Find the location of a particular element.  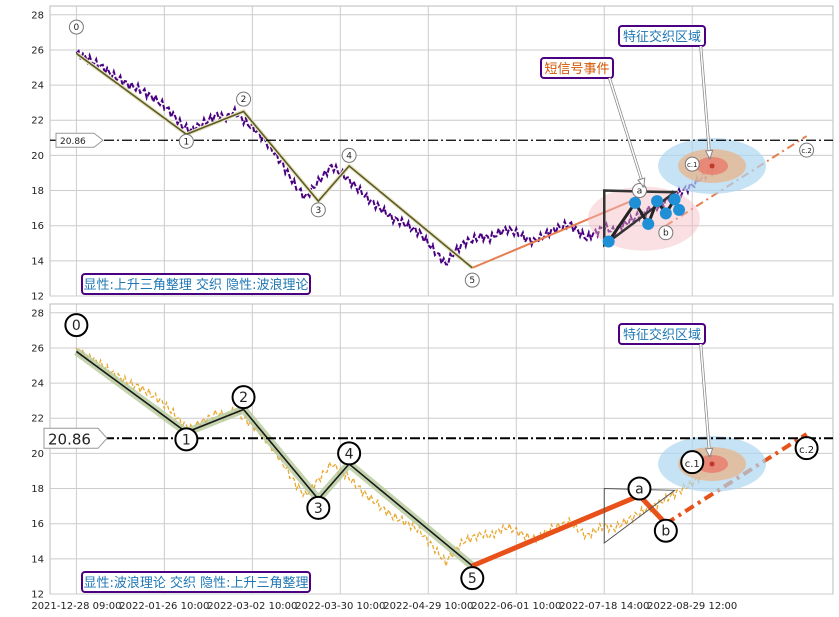

x-tick-label: 2022-03-30 10:00 is located at coordinates (340, 606).